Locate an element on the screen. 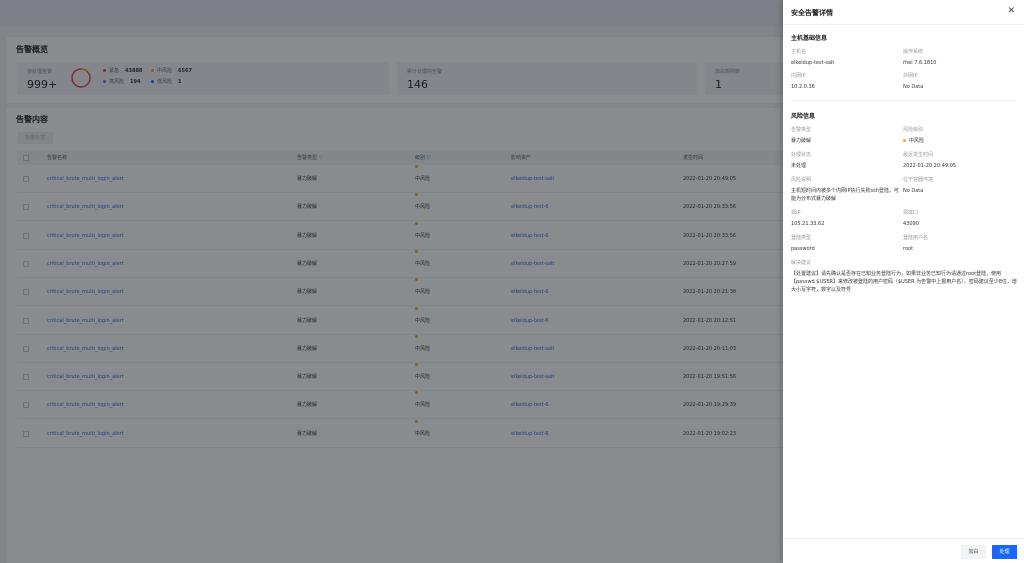 This screenshot has height=563, width=1024. divider is located at coordinates (903, 100).